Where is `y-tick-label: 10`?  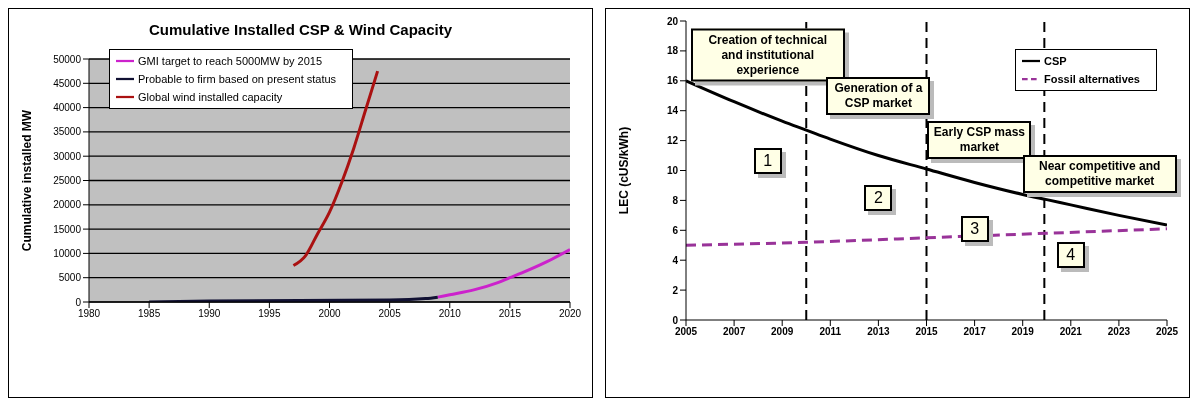 y-tick-label: 10 is located at coordinates (672, 171).